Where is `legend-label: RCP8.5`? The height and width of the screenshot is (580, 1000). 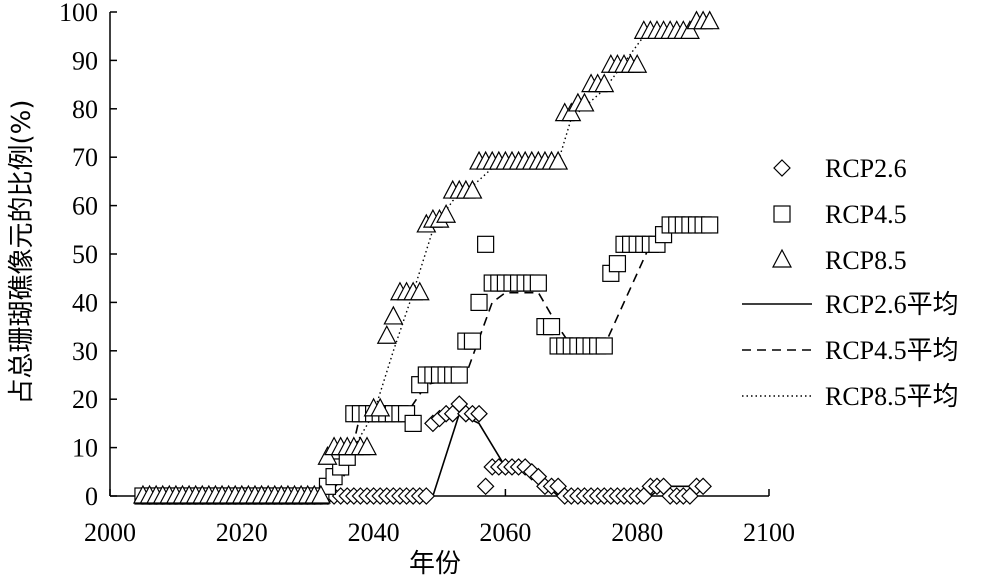 legend-label: RCP8.5 is located at coordinates (866, 260).